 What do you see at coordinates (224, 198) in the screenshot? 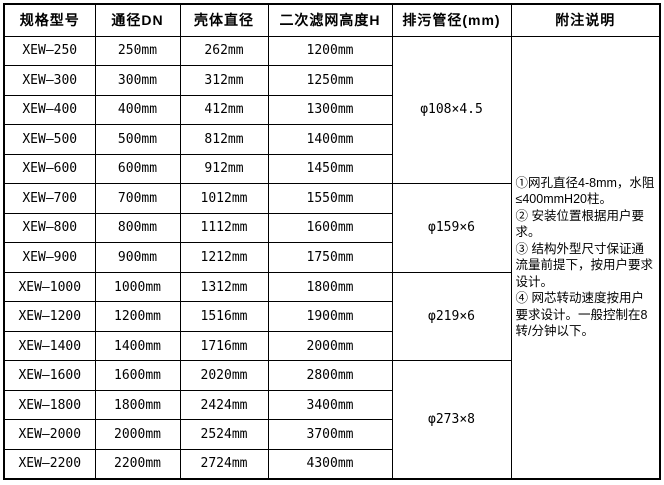
I see `cell-shell: 1012mm` at bounding box center [224, 198].